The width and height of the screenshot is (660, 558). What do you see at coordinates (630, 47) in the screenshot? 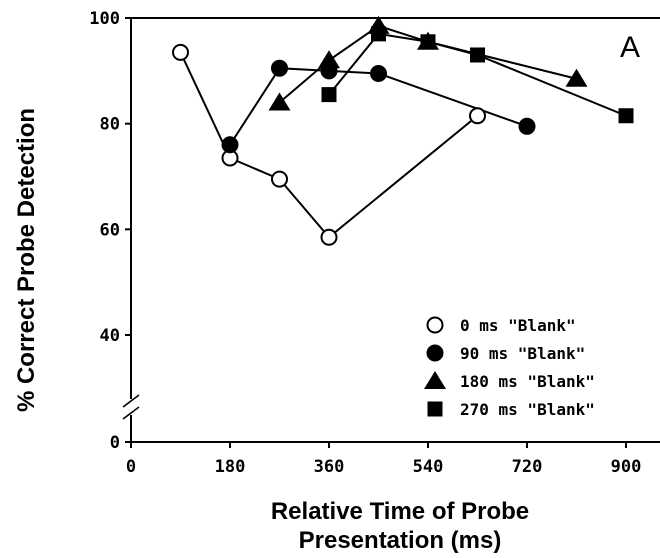
I see `panel-label: A` at bounding box center [630, 47].